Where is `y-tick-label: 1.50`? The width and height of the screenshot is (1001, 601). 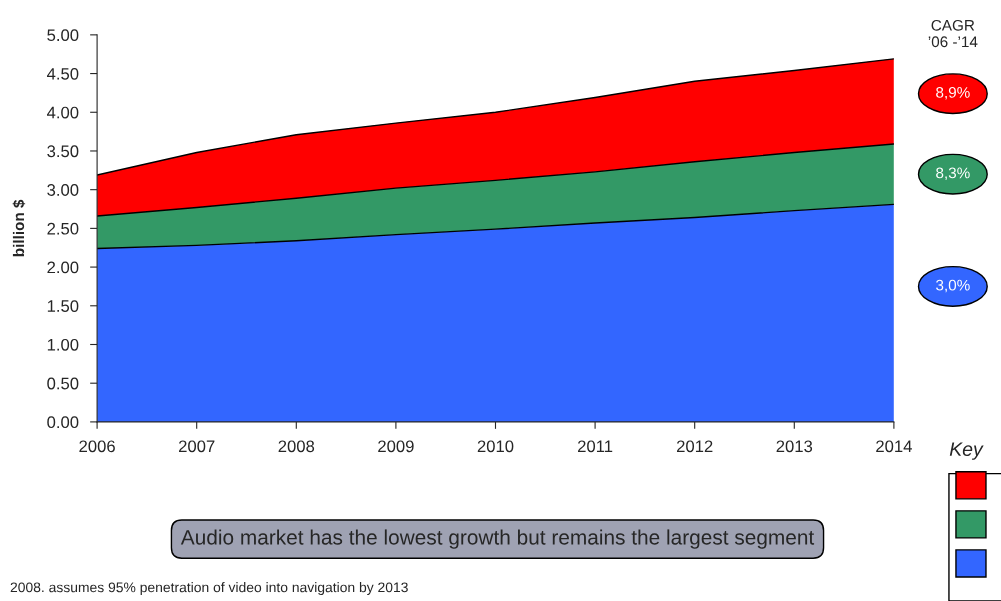 y-tick-label: 1.50 is located at coordinates (63, 306).